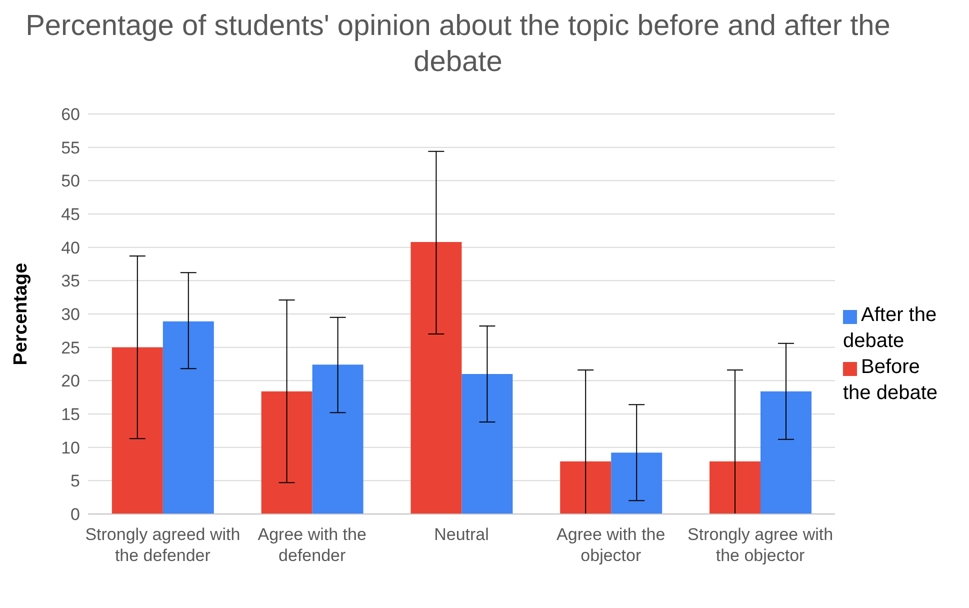 The image size is (969, 608). What do you see at coordinates (70, 114) in the screenshot?
I see `y-tick-label: 60` at bounding box center [70, 114].